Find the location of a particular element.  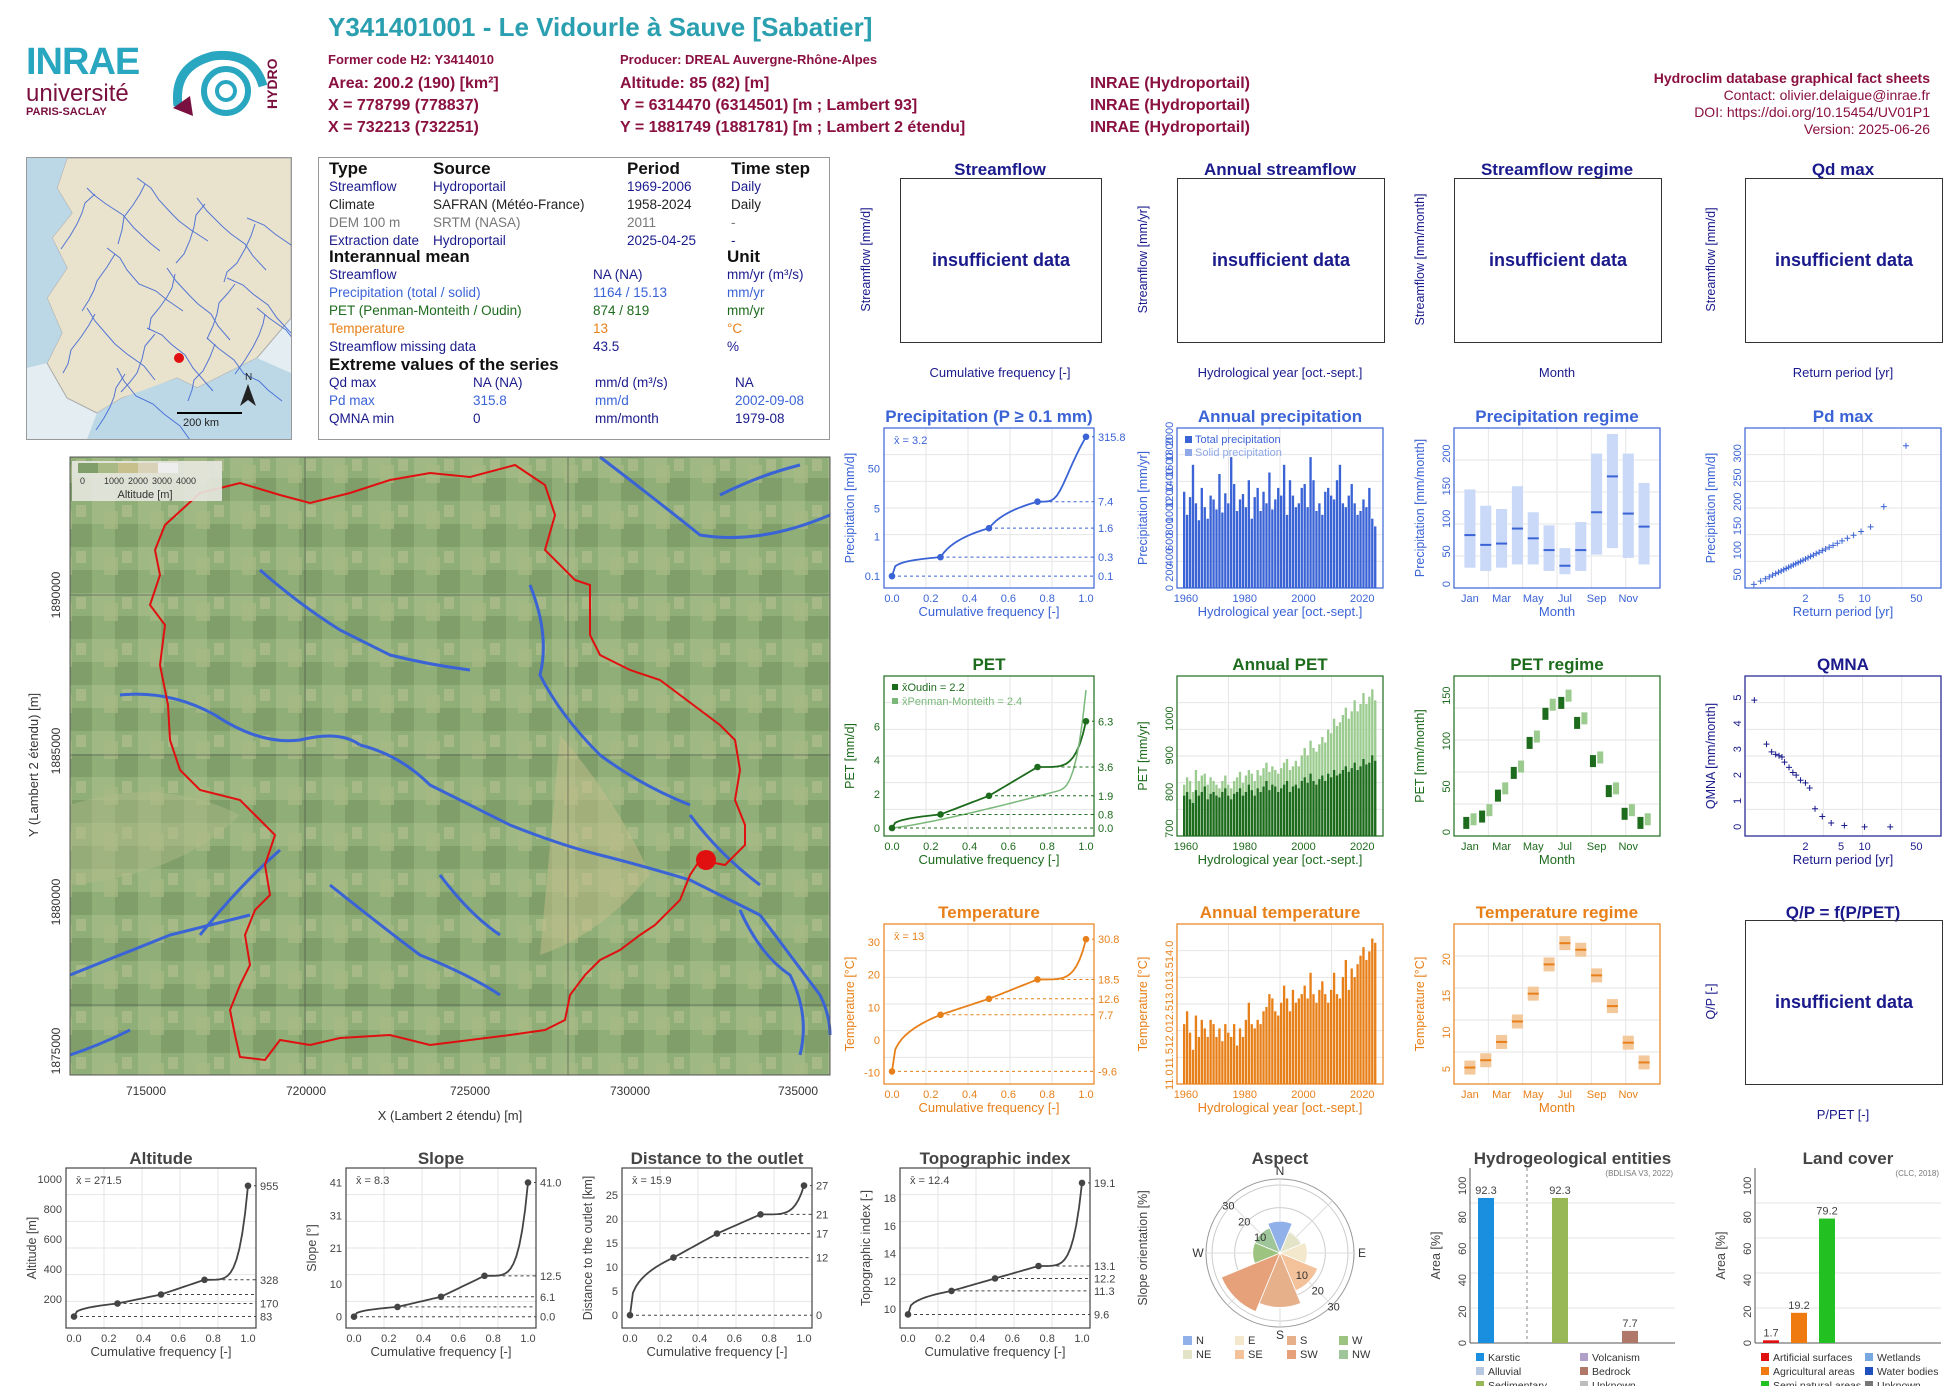

annual-precip-x-axis-label: Hydrological year [oct.-sept.] is located at coordinates (1280, 611).